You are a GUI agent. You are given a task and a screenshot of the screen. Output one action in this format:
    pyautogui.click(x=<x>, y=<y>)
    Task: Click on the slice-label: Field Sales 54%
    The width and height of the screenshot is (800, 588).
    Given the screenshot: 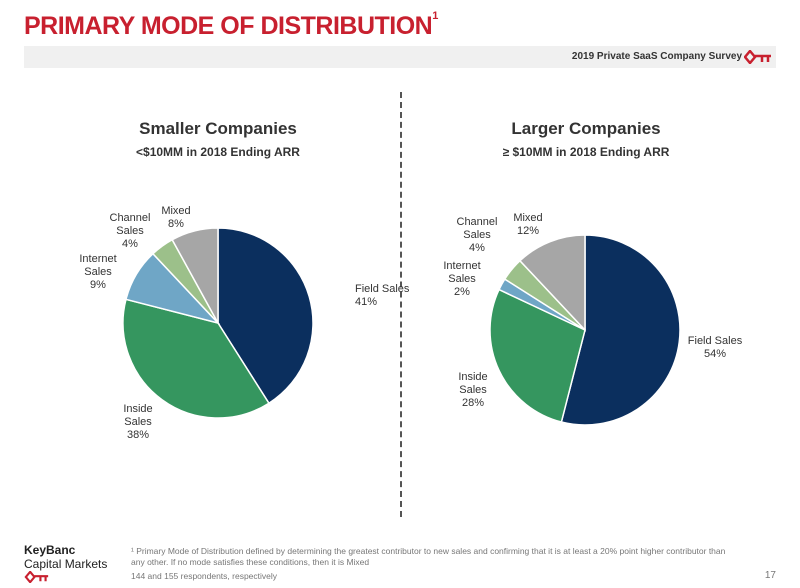 What is the action you would take?
    pyautogui.click(x=715, y=347)
    